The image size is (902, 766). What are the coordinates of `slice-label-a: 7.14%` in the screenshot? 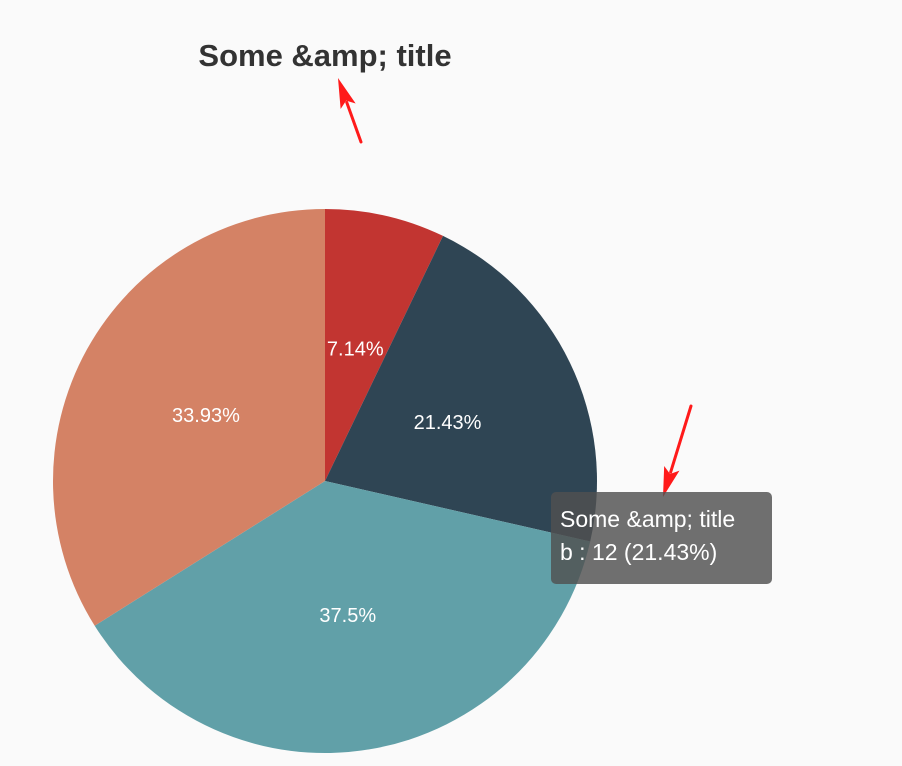 It's located at (355, 349).